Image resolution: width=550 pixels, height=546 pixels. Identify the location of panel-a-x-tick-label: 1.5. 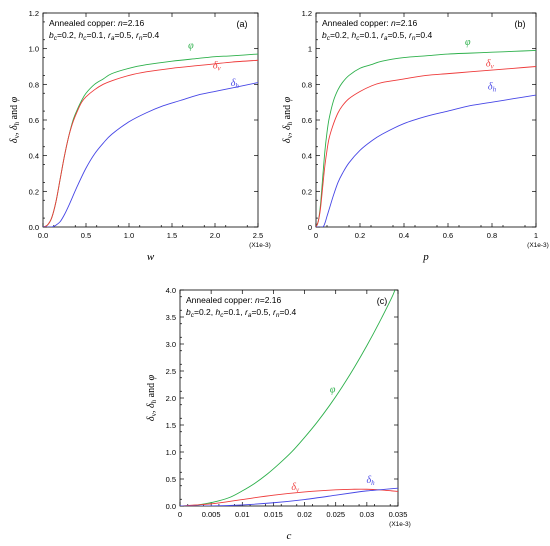
(172, 235).